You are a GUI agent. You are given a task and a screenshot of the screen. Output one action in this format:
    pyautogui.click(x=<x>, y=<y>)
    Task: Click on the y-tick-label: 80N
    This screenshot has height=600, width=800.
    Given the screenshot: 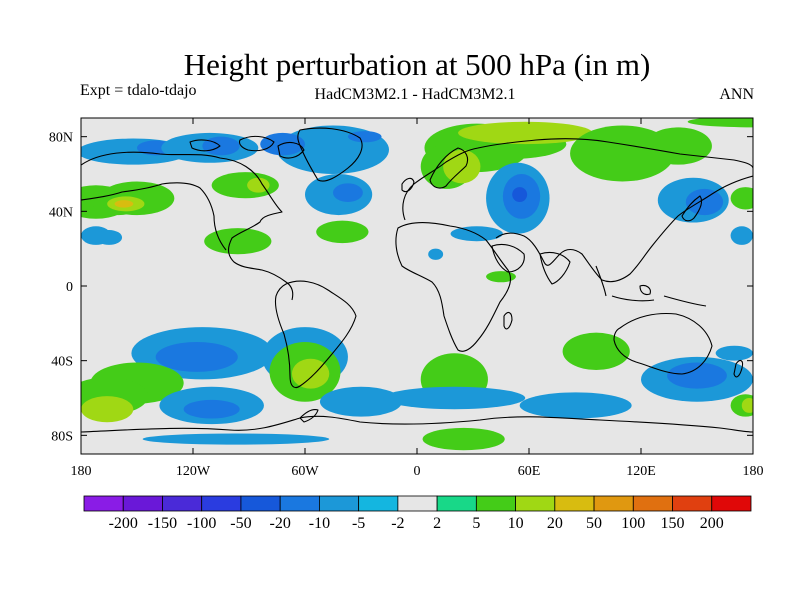 What is the action you would take?
    pyautogui.click(x=61, y=138)
    